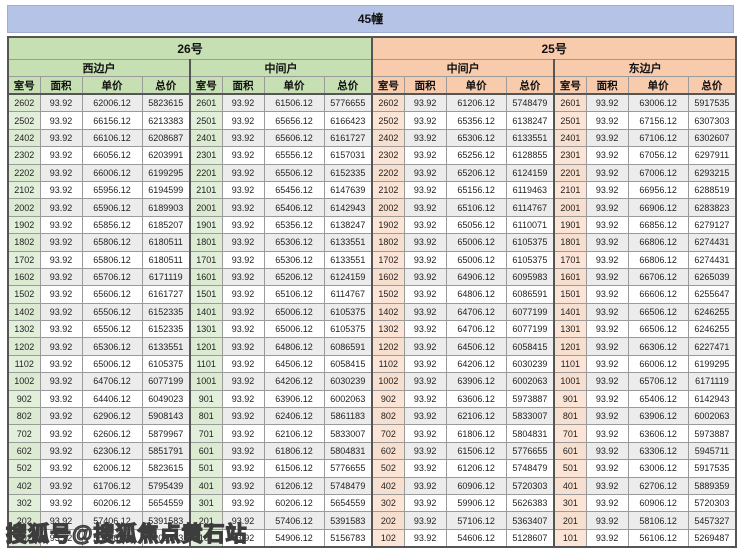 The image size is (740, 550). Describe the element at coordinates (530, 503) in the screenshot. I see `value-cell: 5626383` at that location.